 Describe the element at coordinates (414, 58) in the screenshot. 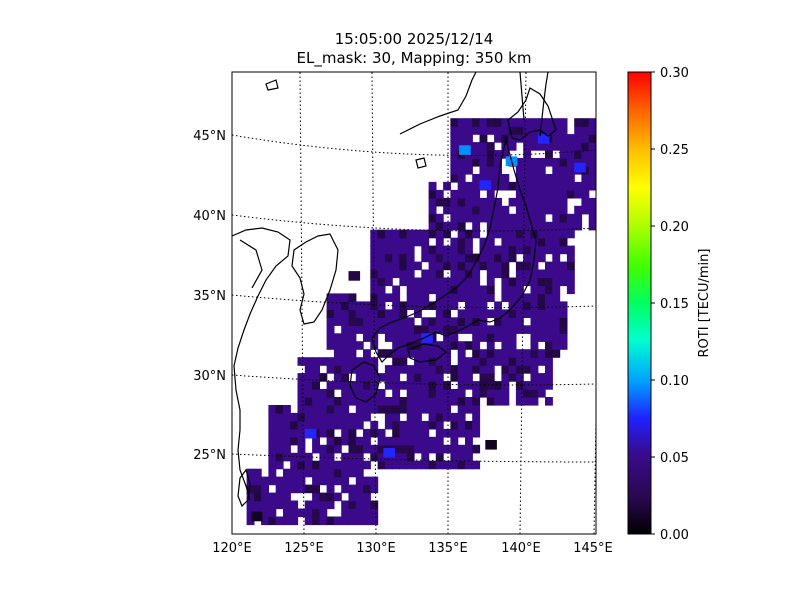

I see `chart-title-line2: EL_mask: 30, Mapping: 350 km` at that location.